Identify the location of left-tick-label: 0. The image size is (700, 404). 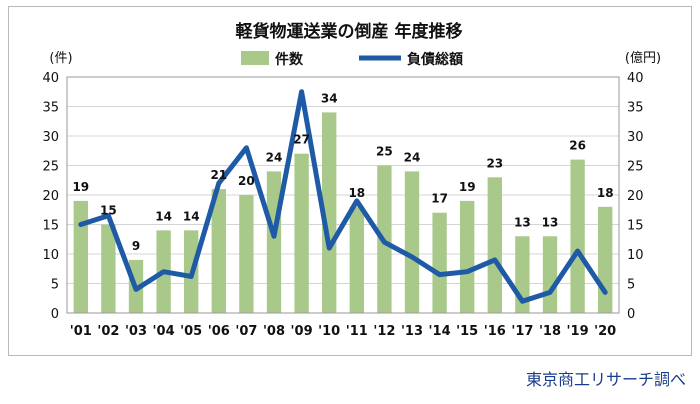
(55, 314).